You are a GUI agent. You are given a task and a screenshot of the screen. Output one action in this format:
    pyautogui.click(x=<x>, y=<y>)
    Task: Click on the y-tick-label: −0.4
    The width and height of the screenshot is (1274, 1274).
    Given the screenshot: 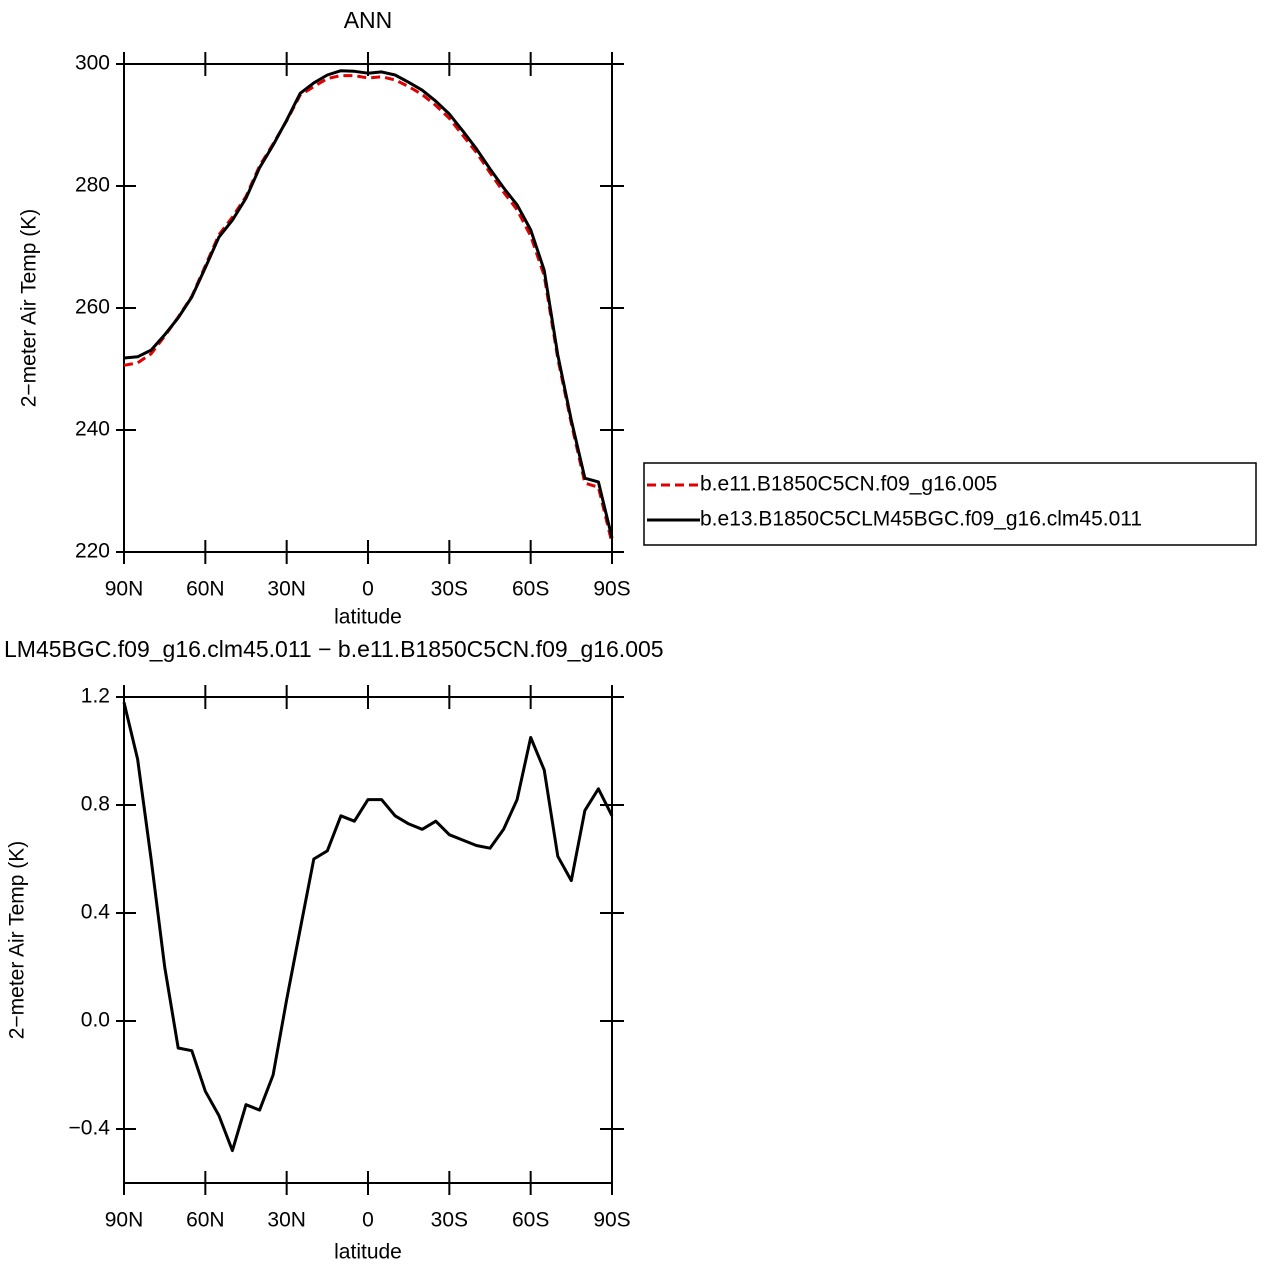 What is the action you would take?
    pyautogui.click(x=90, y=1128)
    